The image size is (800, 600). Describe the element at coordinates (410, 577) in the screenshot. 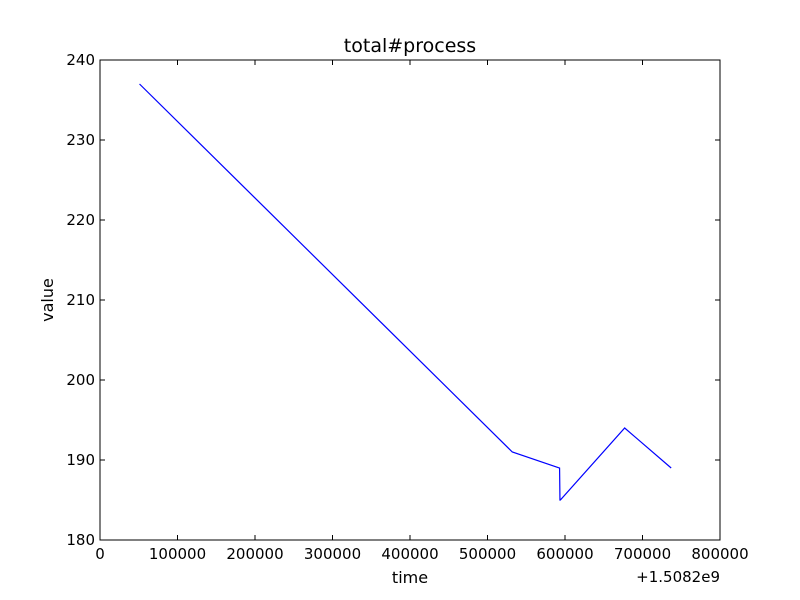

I see `x-axis-title: time` at that location.